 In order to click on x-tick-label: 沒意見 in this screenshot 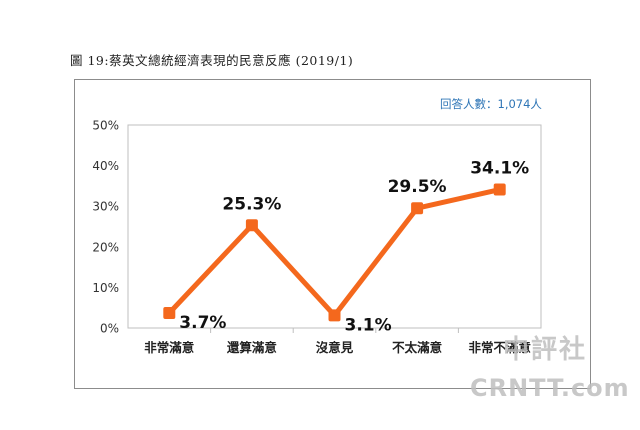, I will do `click(335, 347)`.